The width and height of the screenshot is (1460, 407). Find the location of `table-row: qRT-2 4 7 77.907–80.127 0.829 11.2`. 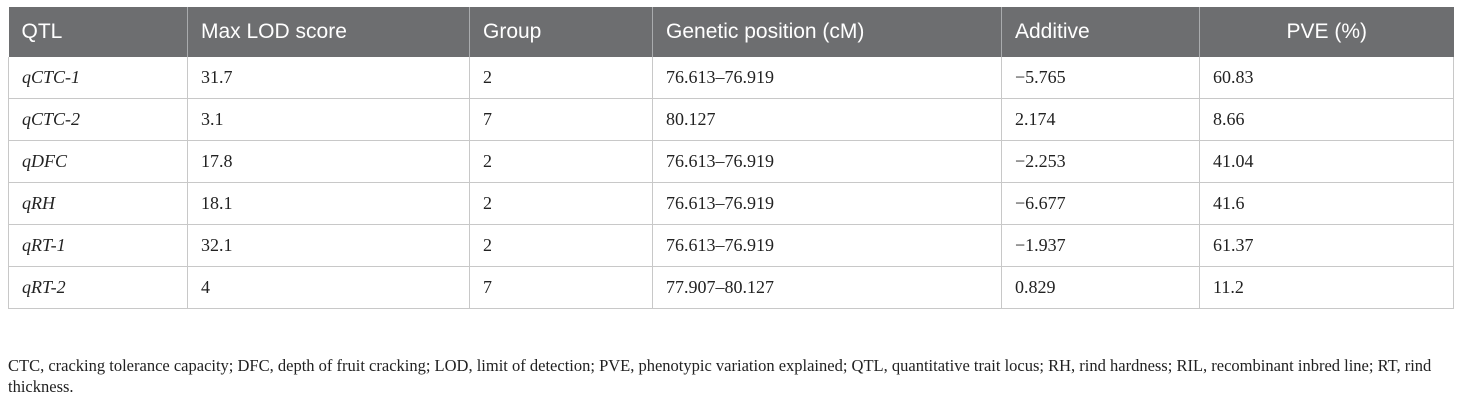

table-row: qRT-2 4 7 77.907–80.127 0.829 11.2 is located at coordinates (731, 287).